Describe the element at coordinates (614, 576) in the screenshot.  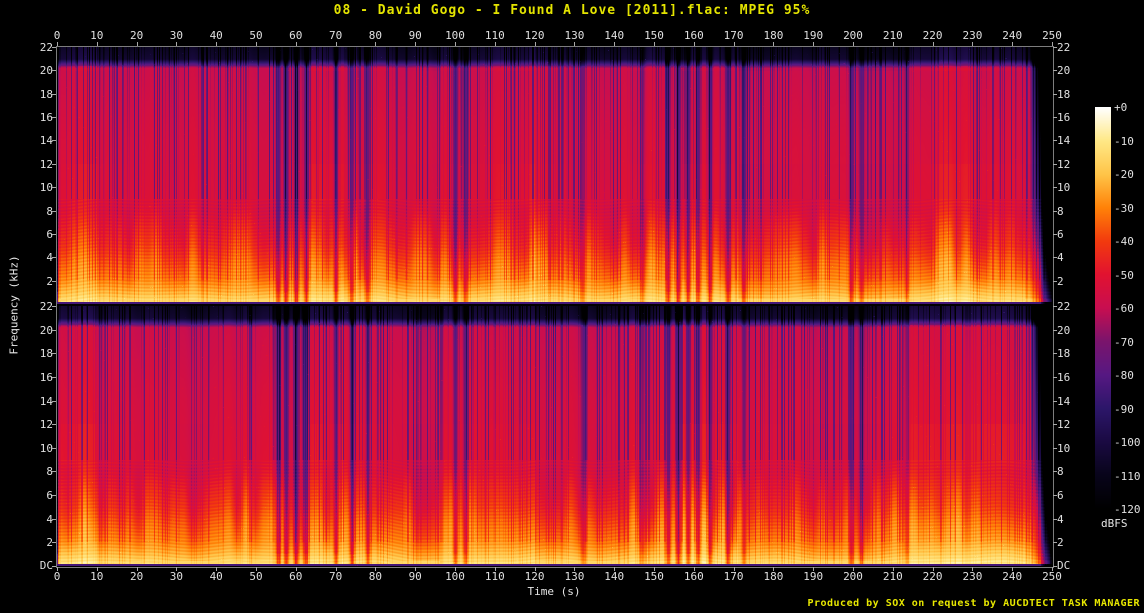
I see `time-tick-label: 140` at that location.